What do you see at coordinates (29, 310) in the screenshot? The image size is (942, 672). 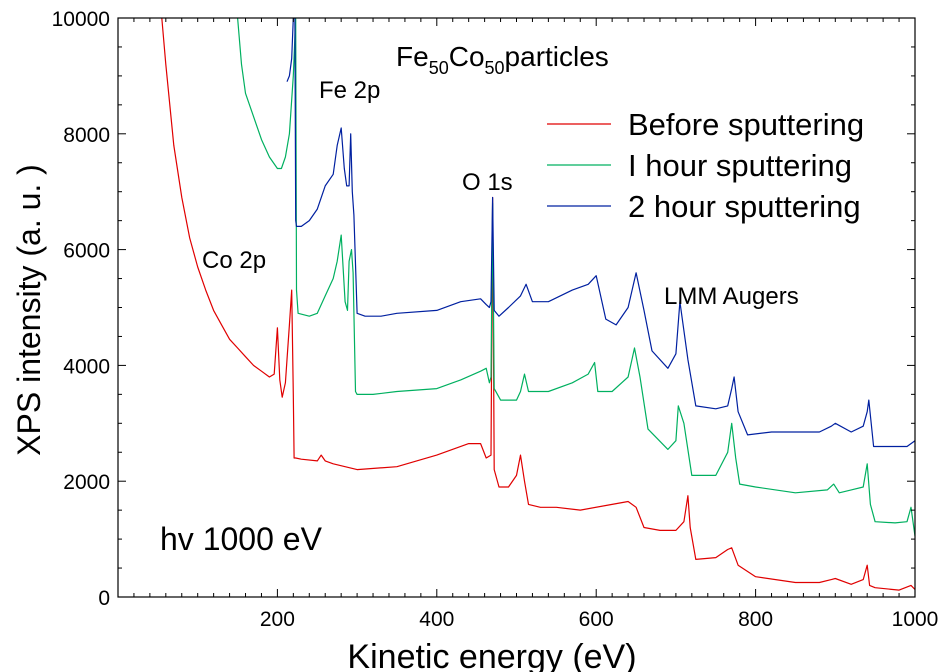 I see `y-axis-label: XPS intensity (a. u. )` at bounding box center [29, 310].